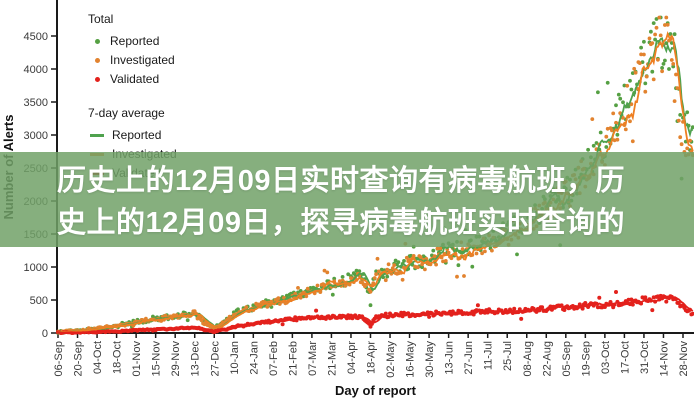 Image resolution: width=694 pixels, height=400 pixels. Describe the element at coordinates (98, 357) in the screenshot. I see `x-tick-label: 04-Oct` at that location.